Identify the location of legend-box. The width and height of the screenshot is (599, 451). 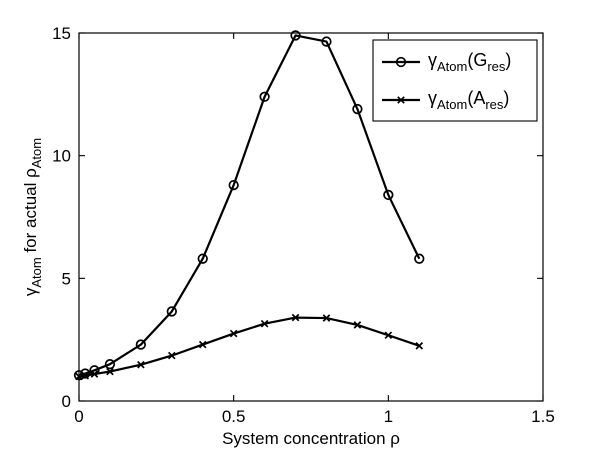
(455, 80).